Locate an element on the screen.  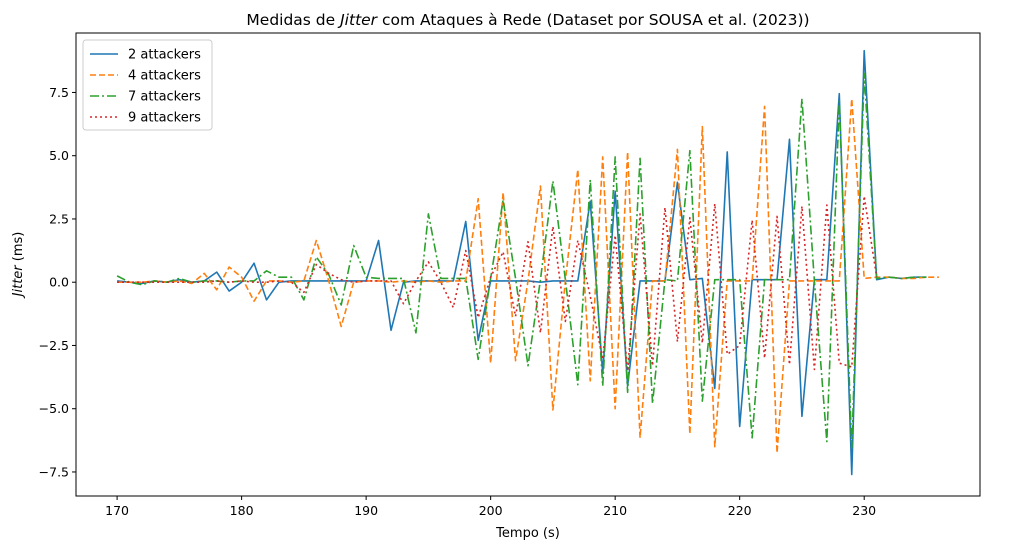
x-tick-label: 200 is located at coordinates (491, 510).